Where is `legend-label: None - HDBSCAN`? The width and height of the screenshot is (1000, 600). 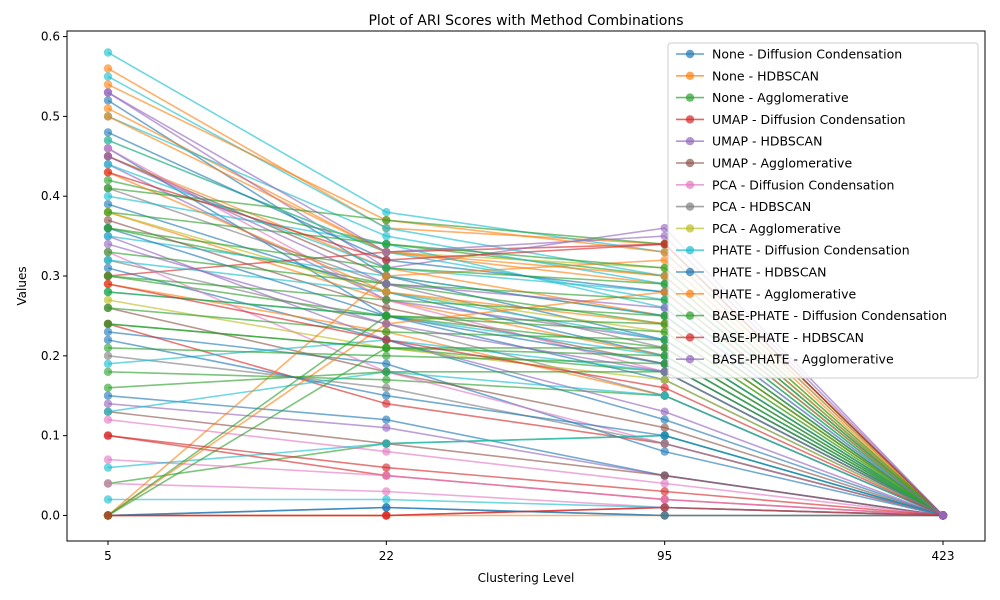
legend-label: None - HDBSCAN is located at coordinates (765, 75).